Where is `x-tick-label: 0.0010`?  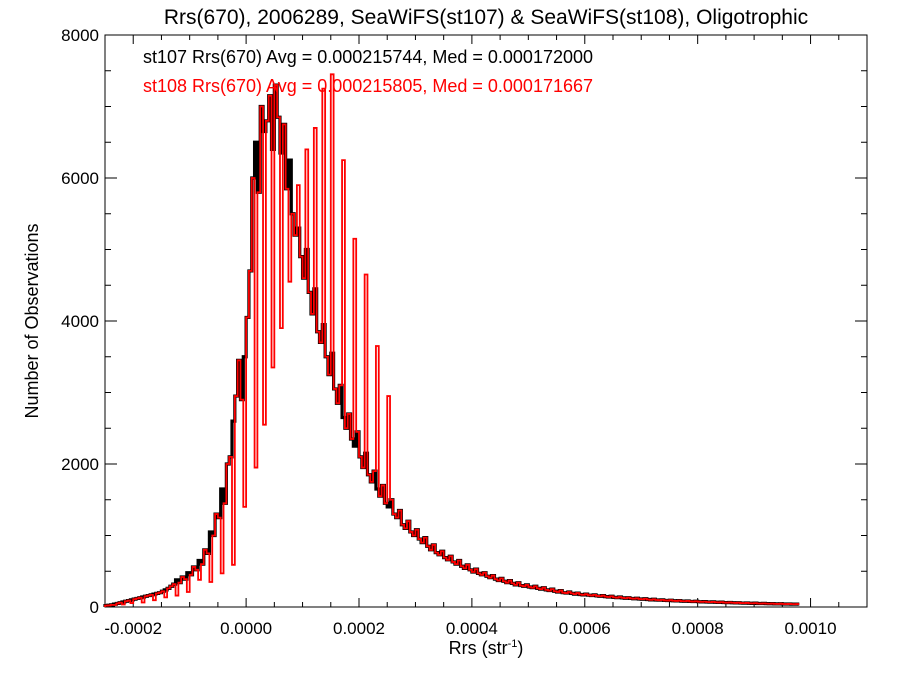 x-tick-label: 0.0010 is located at coordinates (811, 628).